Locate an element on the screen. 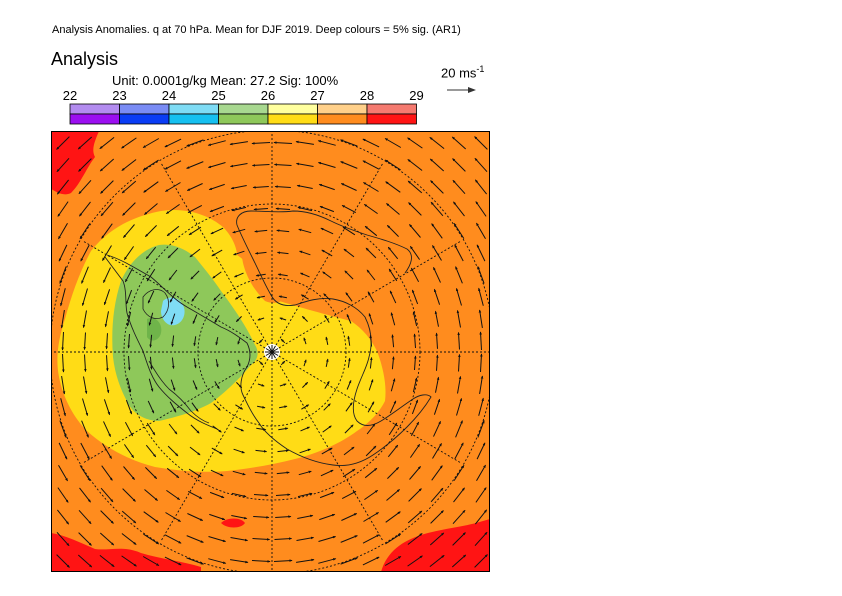 The height and width of the screenshot is (596, 842). red-blob-south is located at coordinates (233, 523).